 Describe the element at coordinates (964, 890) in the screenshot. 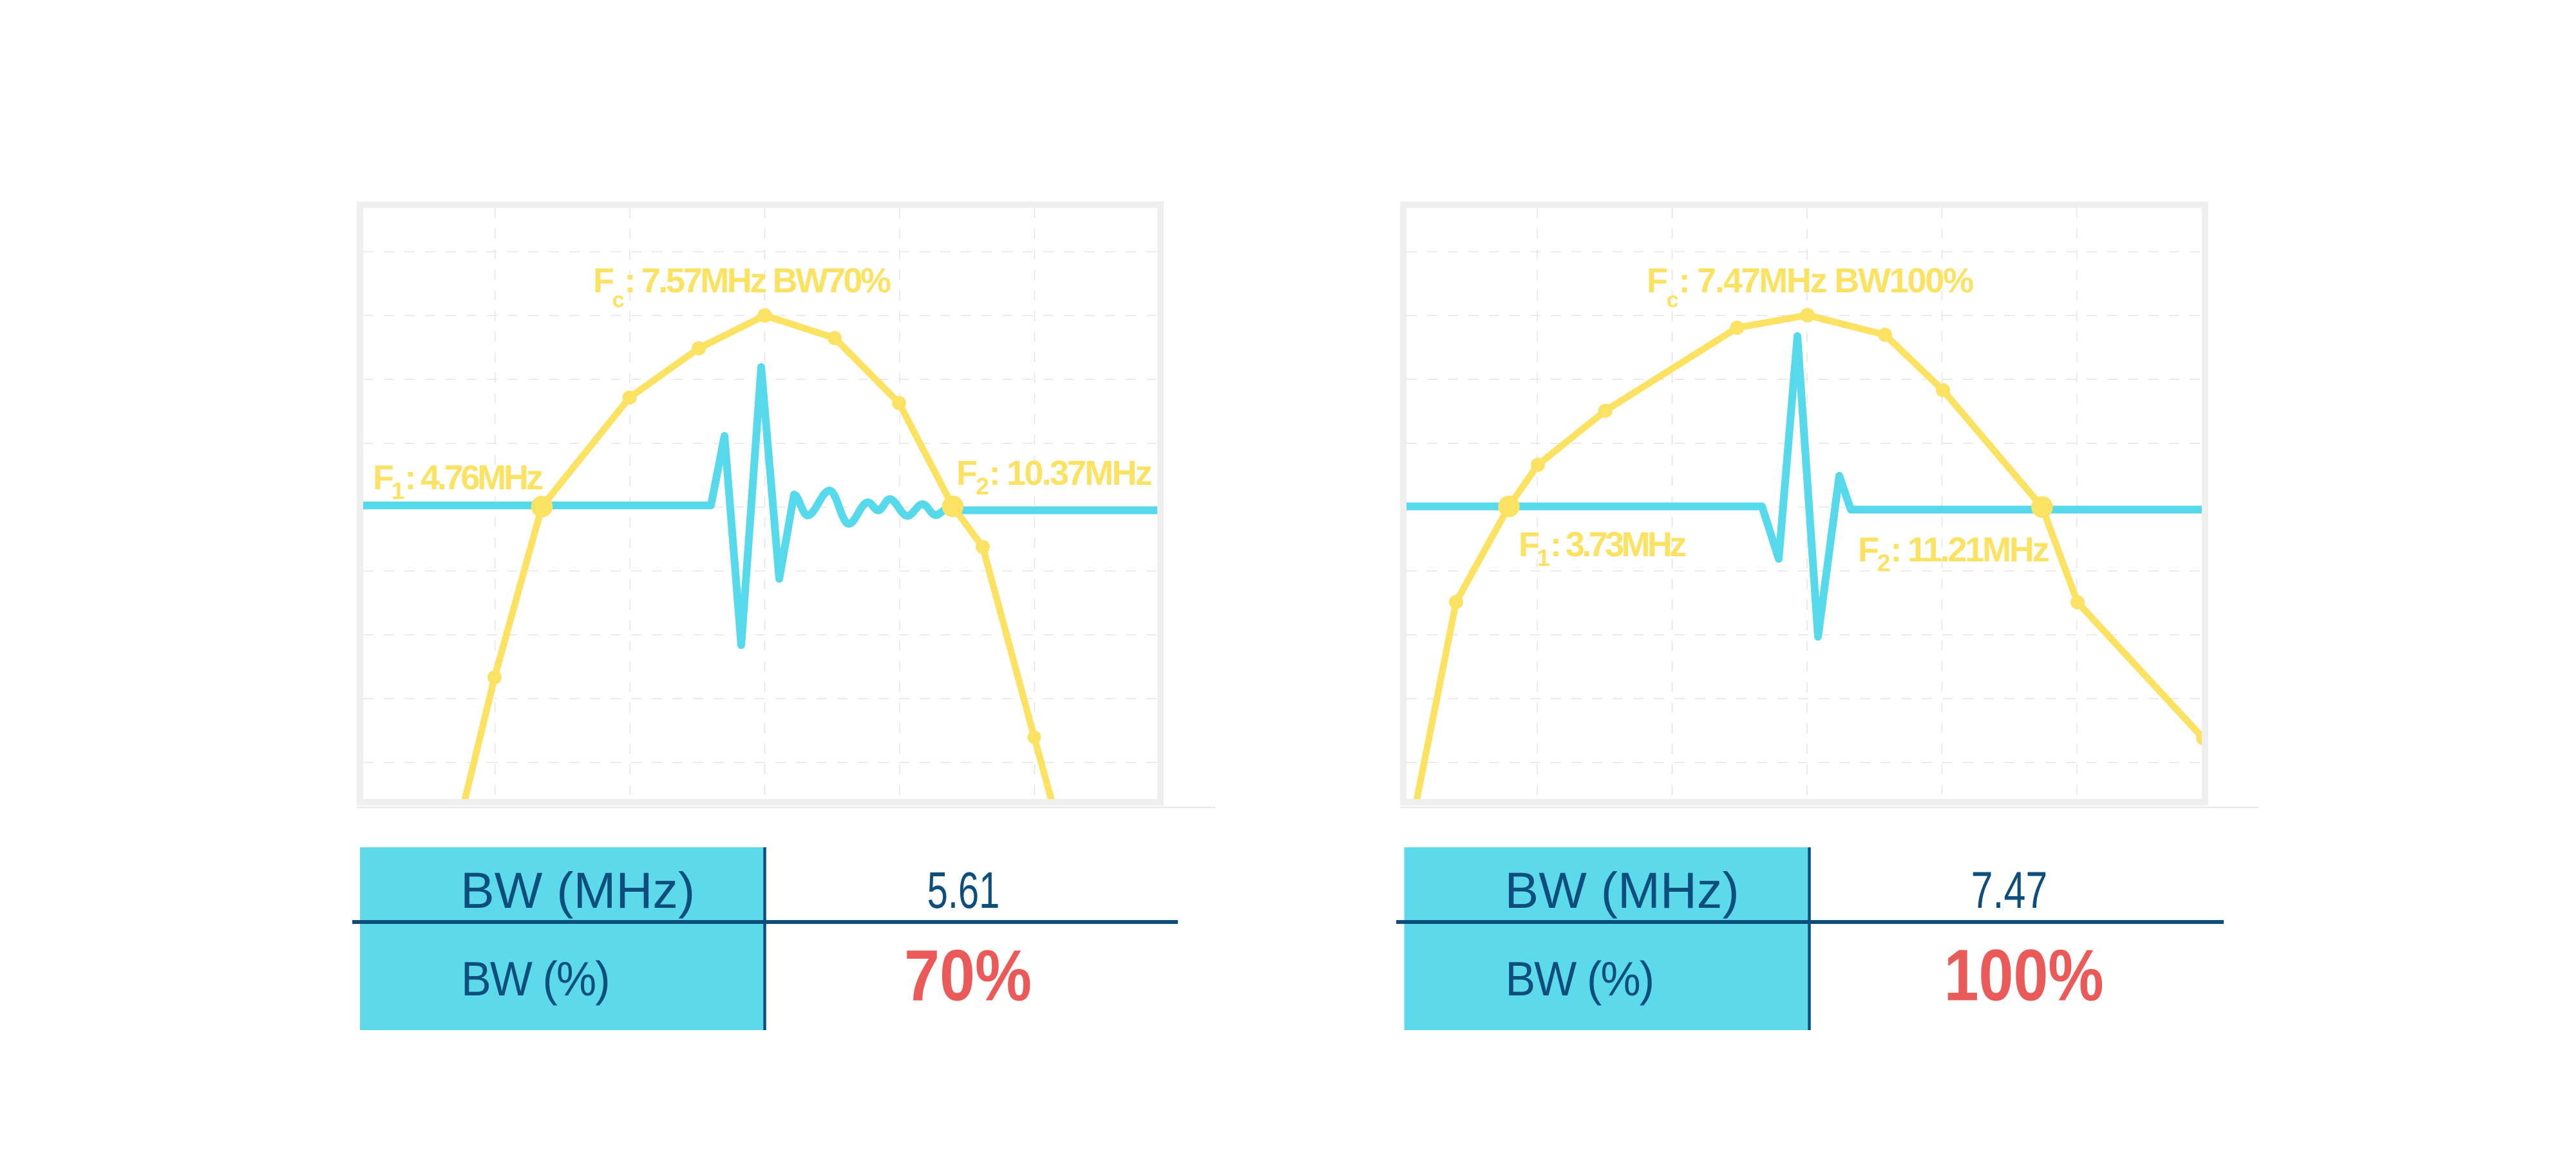

I see `svg-text: 5.61` at that location.